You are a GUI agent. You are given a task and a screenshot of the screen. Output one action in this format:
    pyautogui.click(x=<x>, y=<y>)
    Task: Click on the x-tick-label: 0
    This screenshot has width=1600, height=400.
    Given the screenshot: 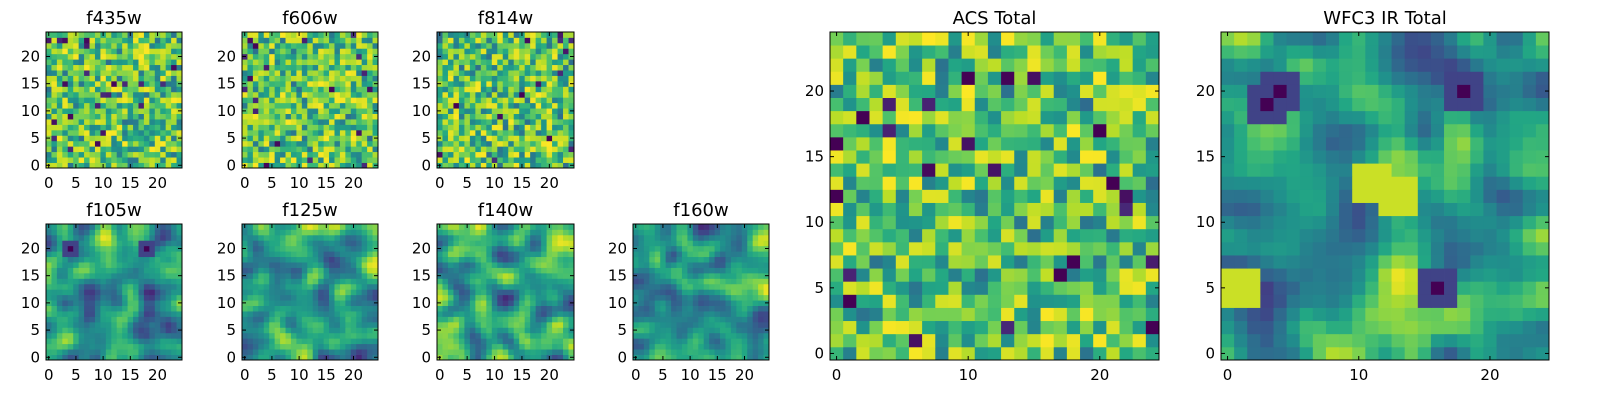 What is the action you would take?
    pyautogui.click(x=636, y=375)
    